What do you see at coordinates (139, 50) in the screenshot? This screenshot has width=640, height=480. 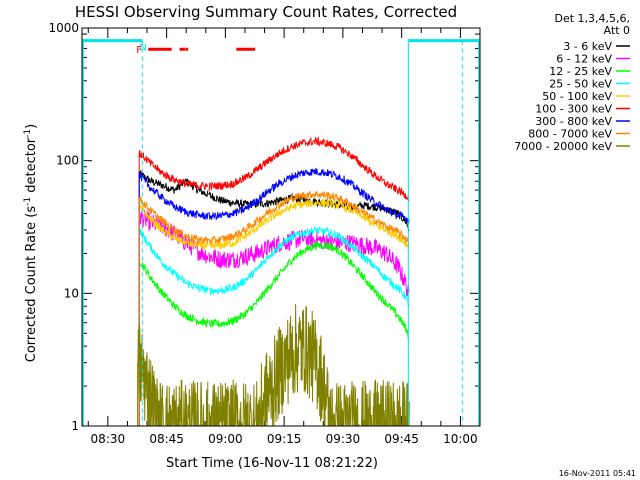 I see `flare-flag-label: F` at bounding box center [139, 50].